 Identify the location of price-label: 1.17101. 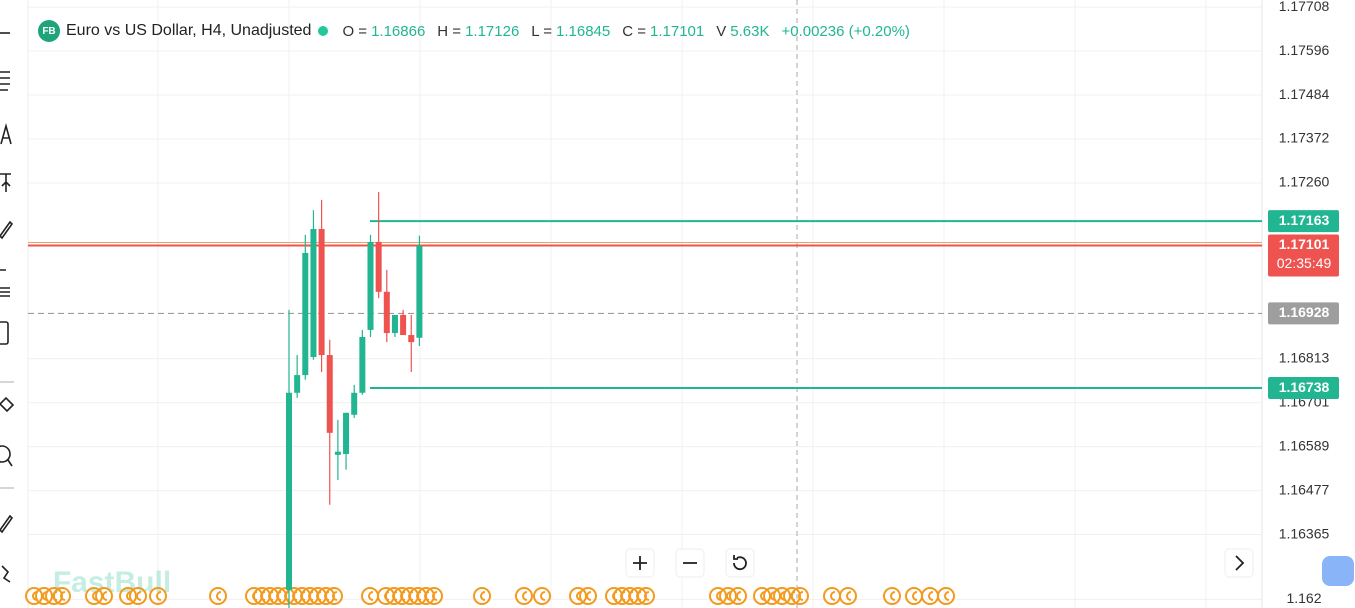
(1304, 244).